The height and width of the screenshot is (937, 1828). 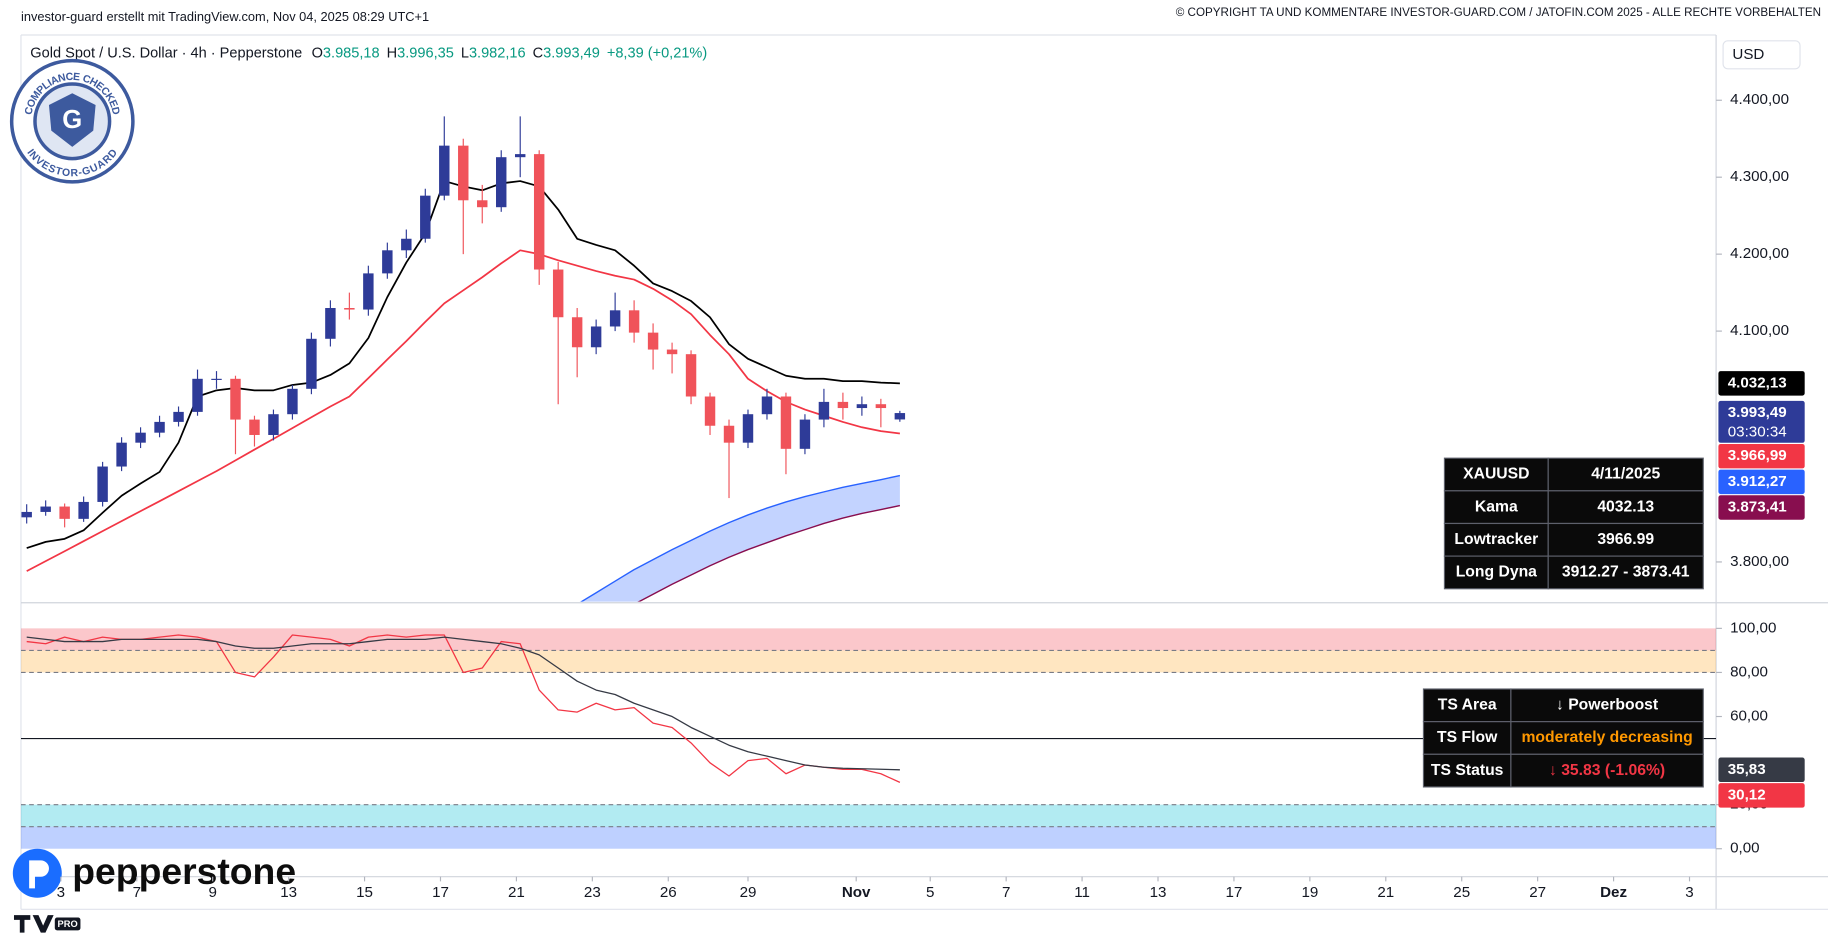 What do you see at coordinates (571, 53) in the screenshot?
I see `ohlc-value: 3.993,49` at bounding box center [571, 53].